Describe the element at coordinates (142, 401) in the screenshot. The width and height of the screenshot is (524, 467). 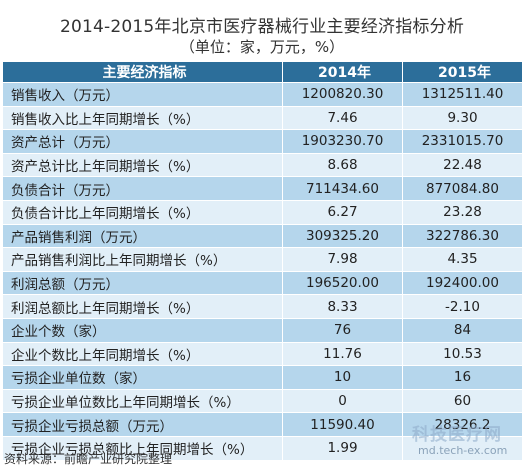
I see `row-label: 亏损企业单位数比上年同期增长（%）` at that location.